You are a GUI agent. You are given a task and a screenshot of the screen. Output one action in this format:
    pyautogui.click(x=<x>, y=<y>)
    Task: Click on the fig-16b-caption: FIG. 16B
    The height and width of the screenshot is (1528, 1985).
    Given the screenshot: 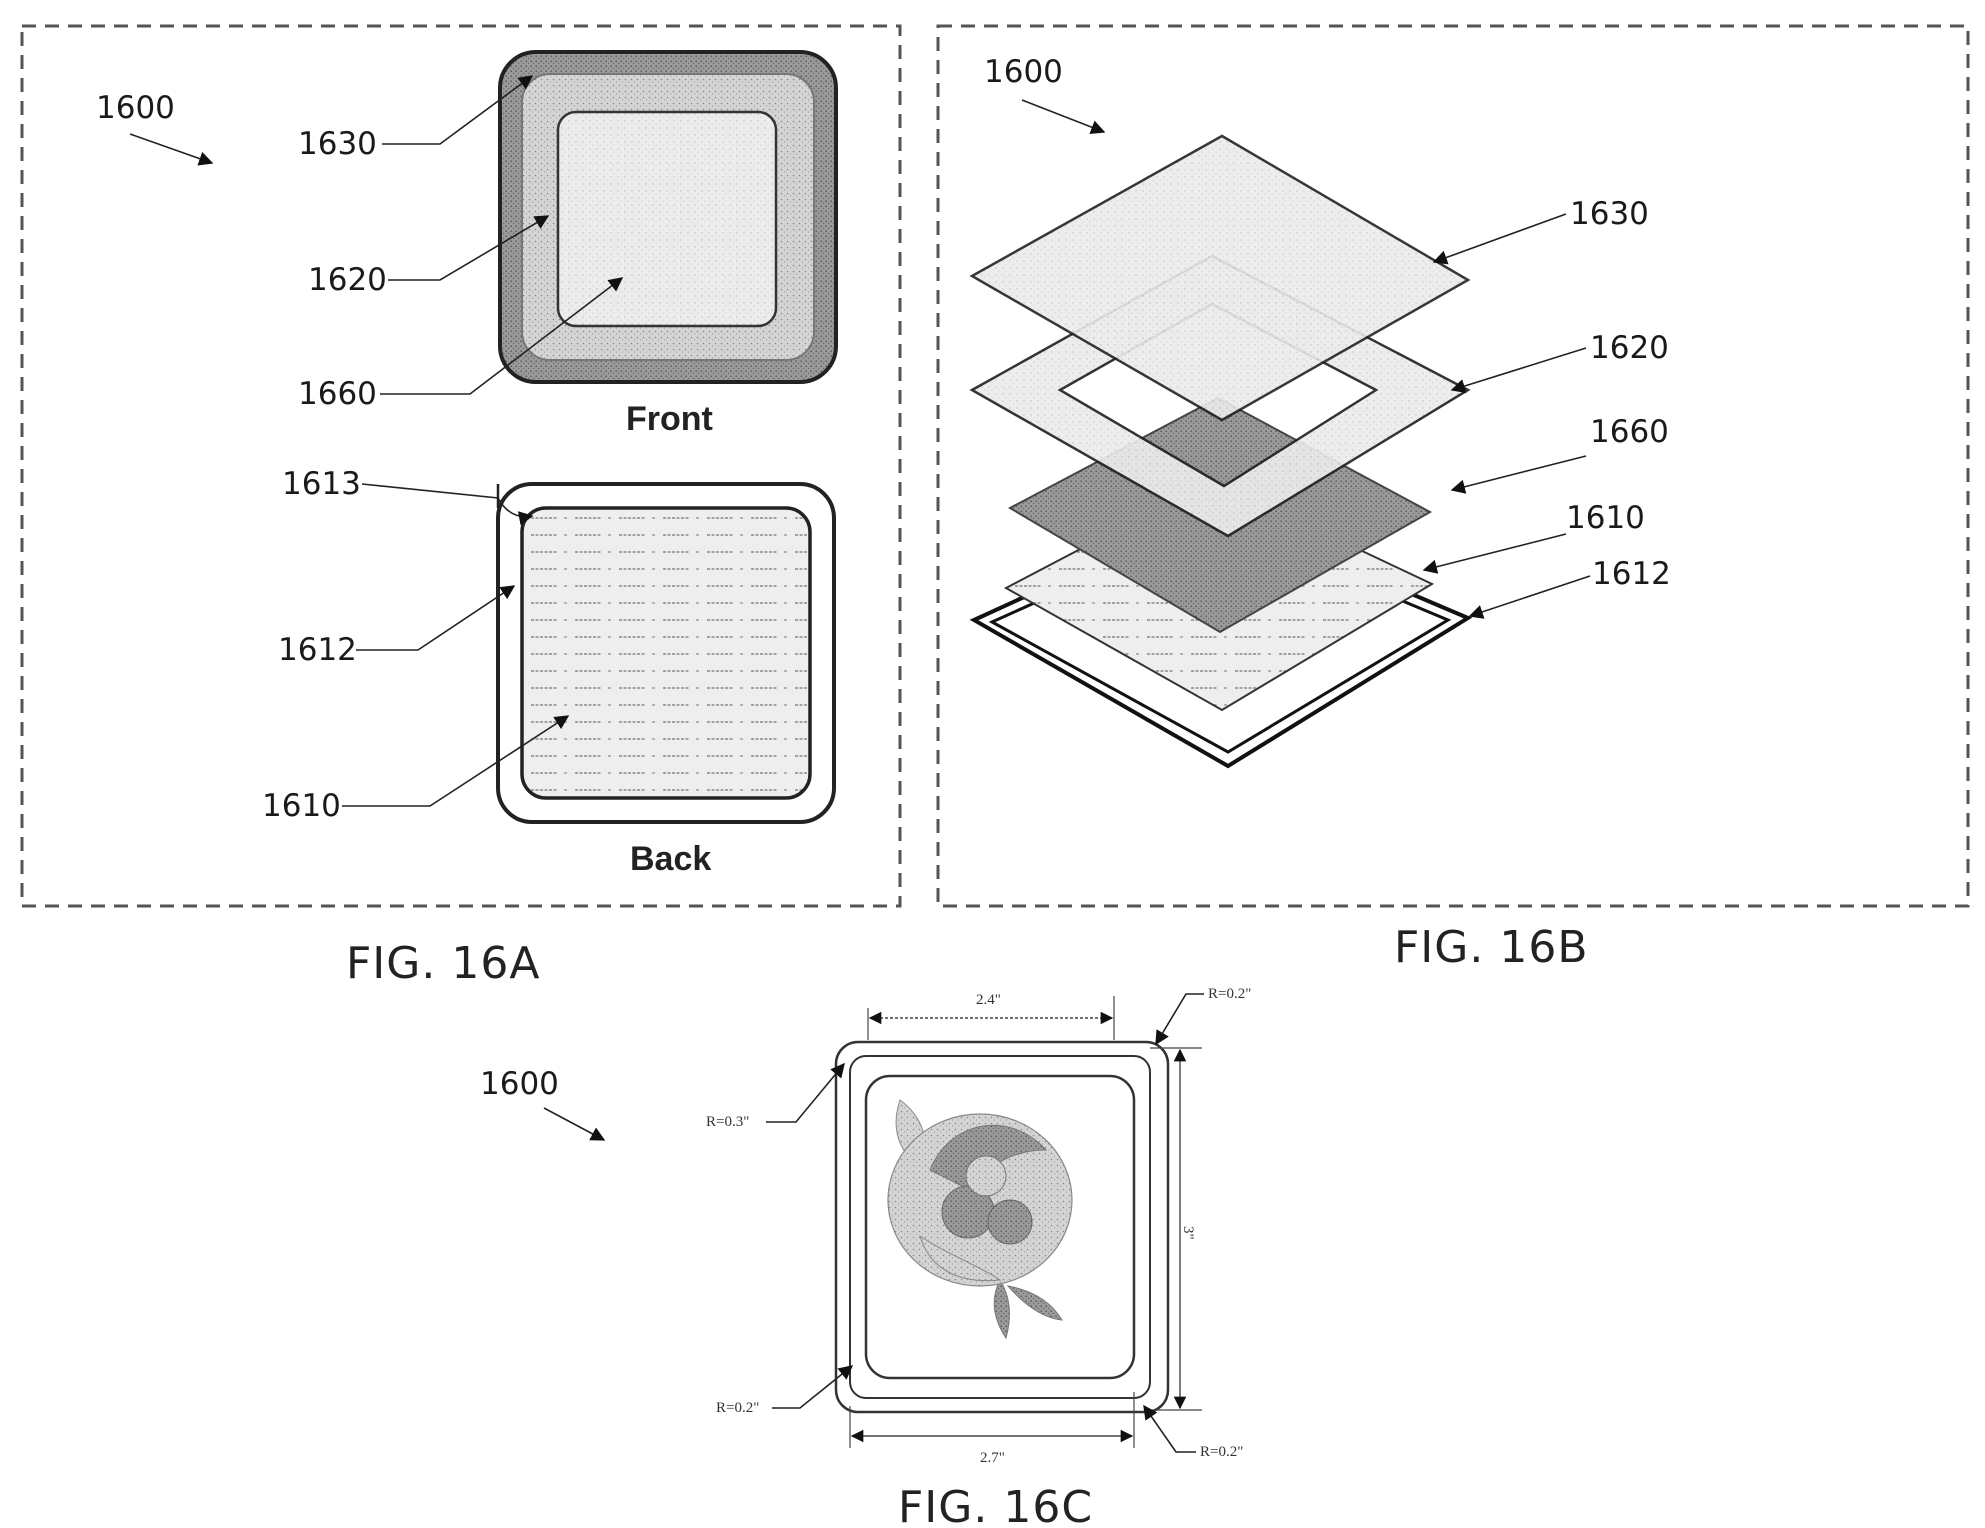 What is the action you would take?
    pyautogui.click(x=1491, y=947)
    